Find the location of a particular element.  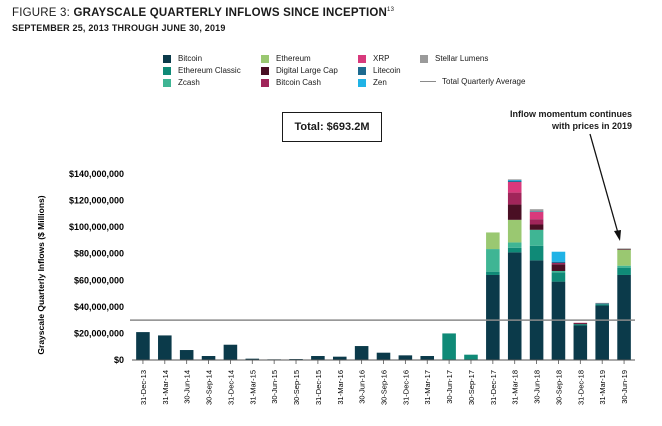

x-tick-label: 31-Mar-14 is located at coordinates (165, 387).